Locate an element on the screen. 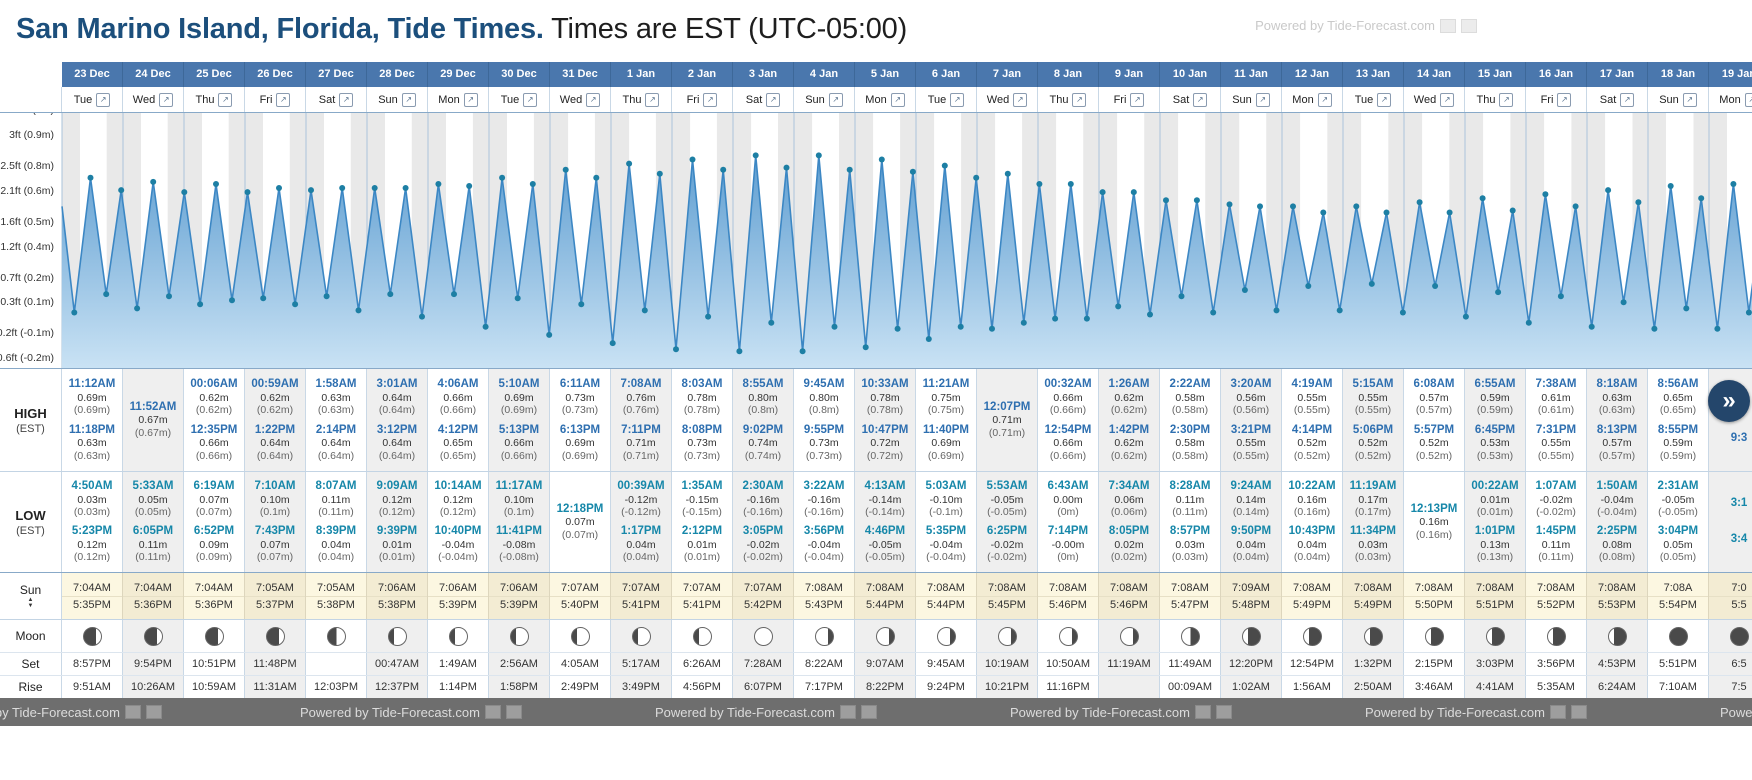 Image resolution: width=1752 pixels, height=780 pixels. date-header-cell: 16 Jan is located at coordinates (1556, 74).